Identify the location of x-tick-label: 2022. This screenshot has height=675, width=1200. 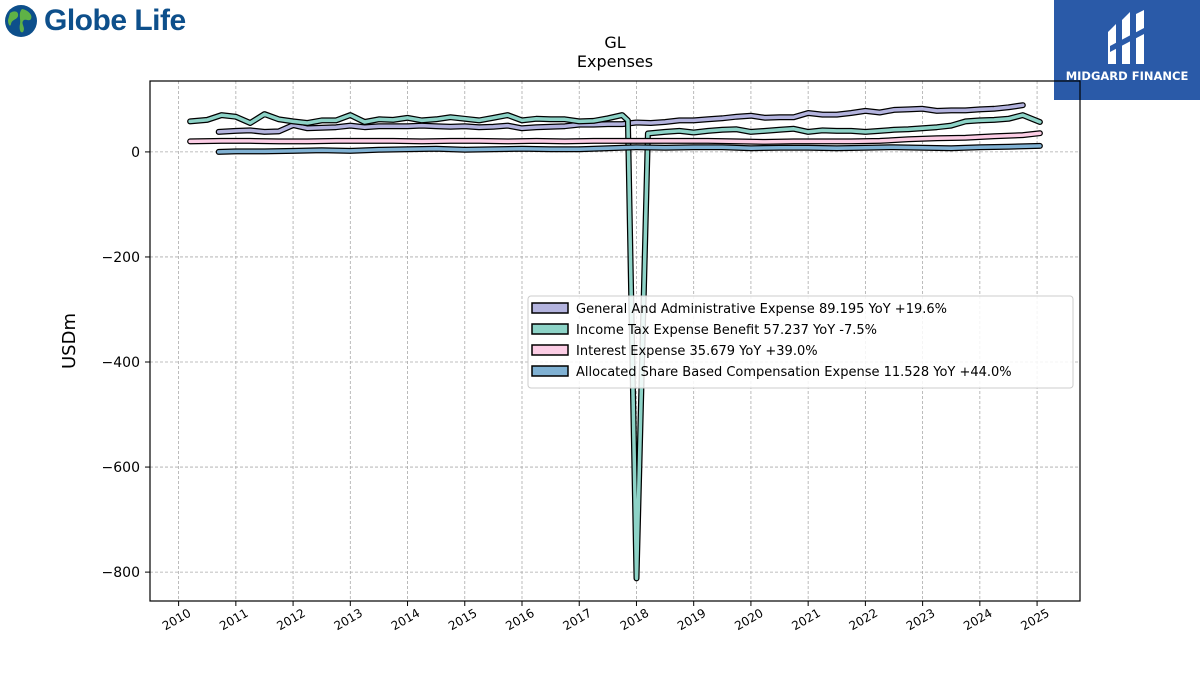
(863, 619).